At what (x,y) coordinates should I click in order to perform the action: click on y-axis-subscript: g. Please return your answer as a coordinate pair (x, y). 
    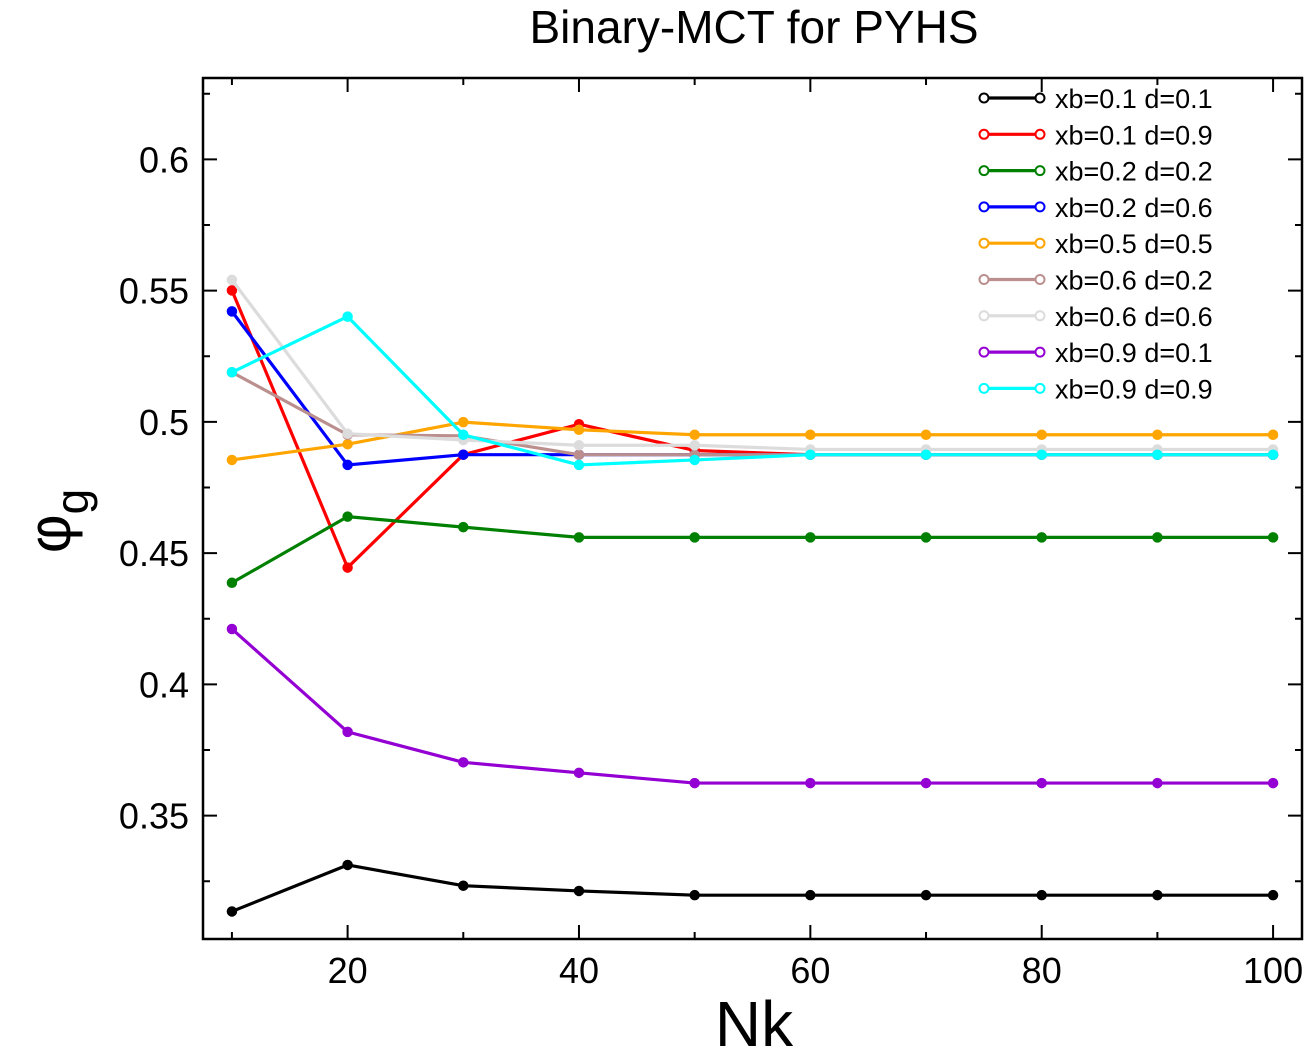
    Looking at the image, I should click on (72, 502).